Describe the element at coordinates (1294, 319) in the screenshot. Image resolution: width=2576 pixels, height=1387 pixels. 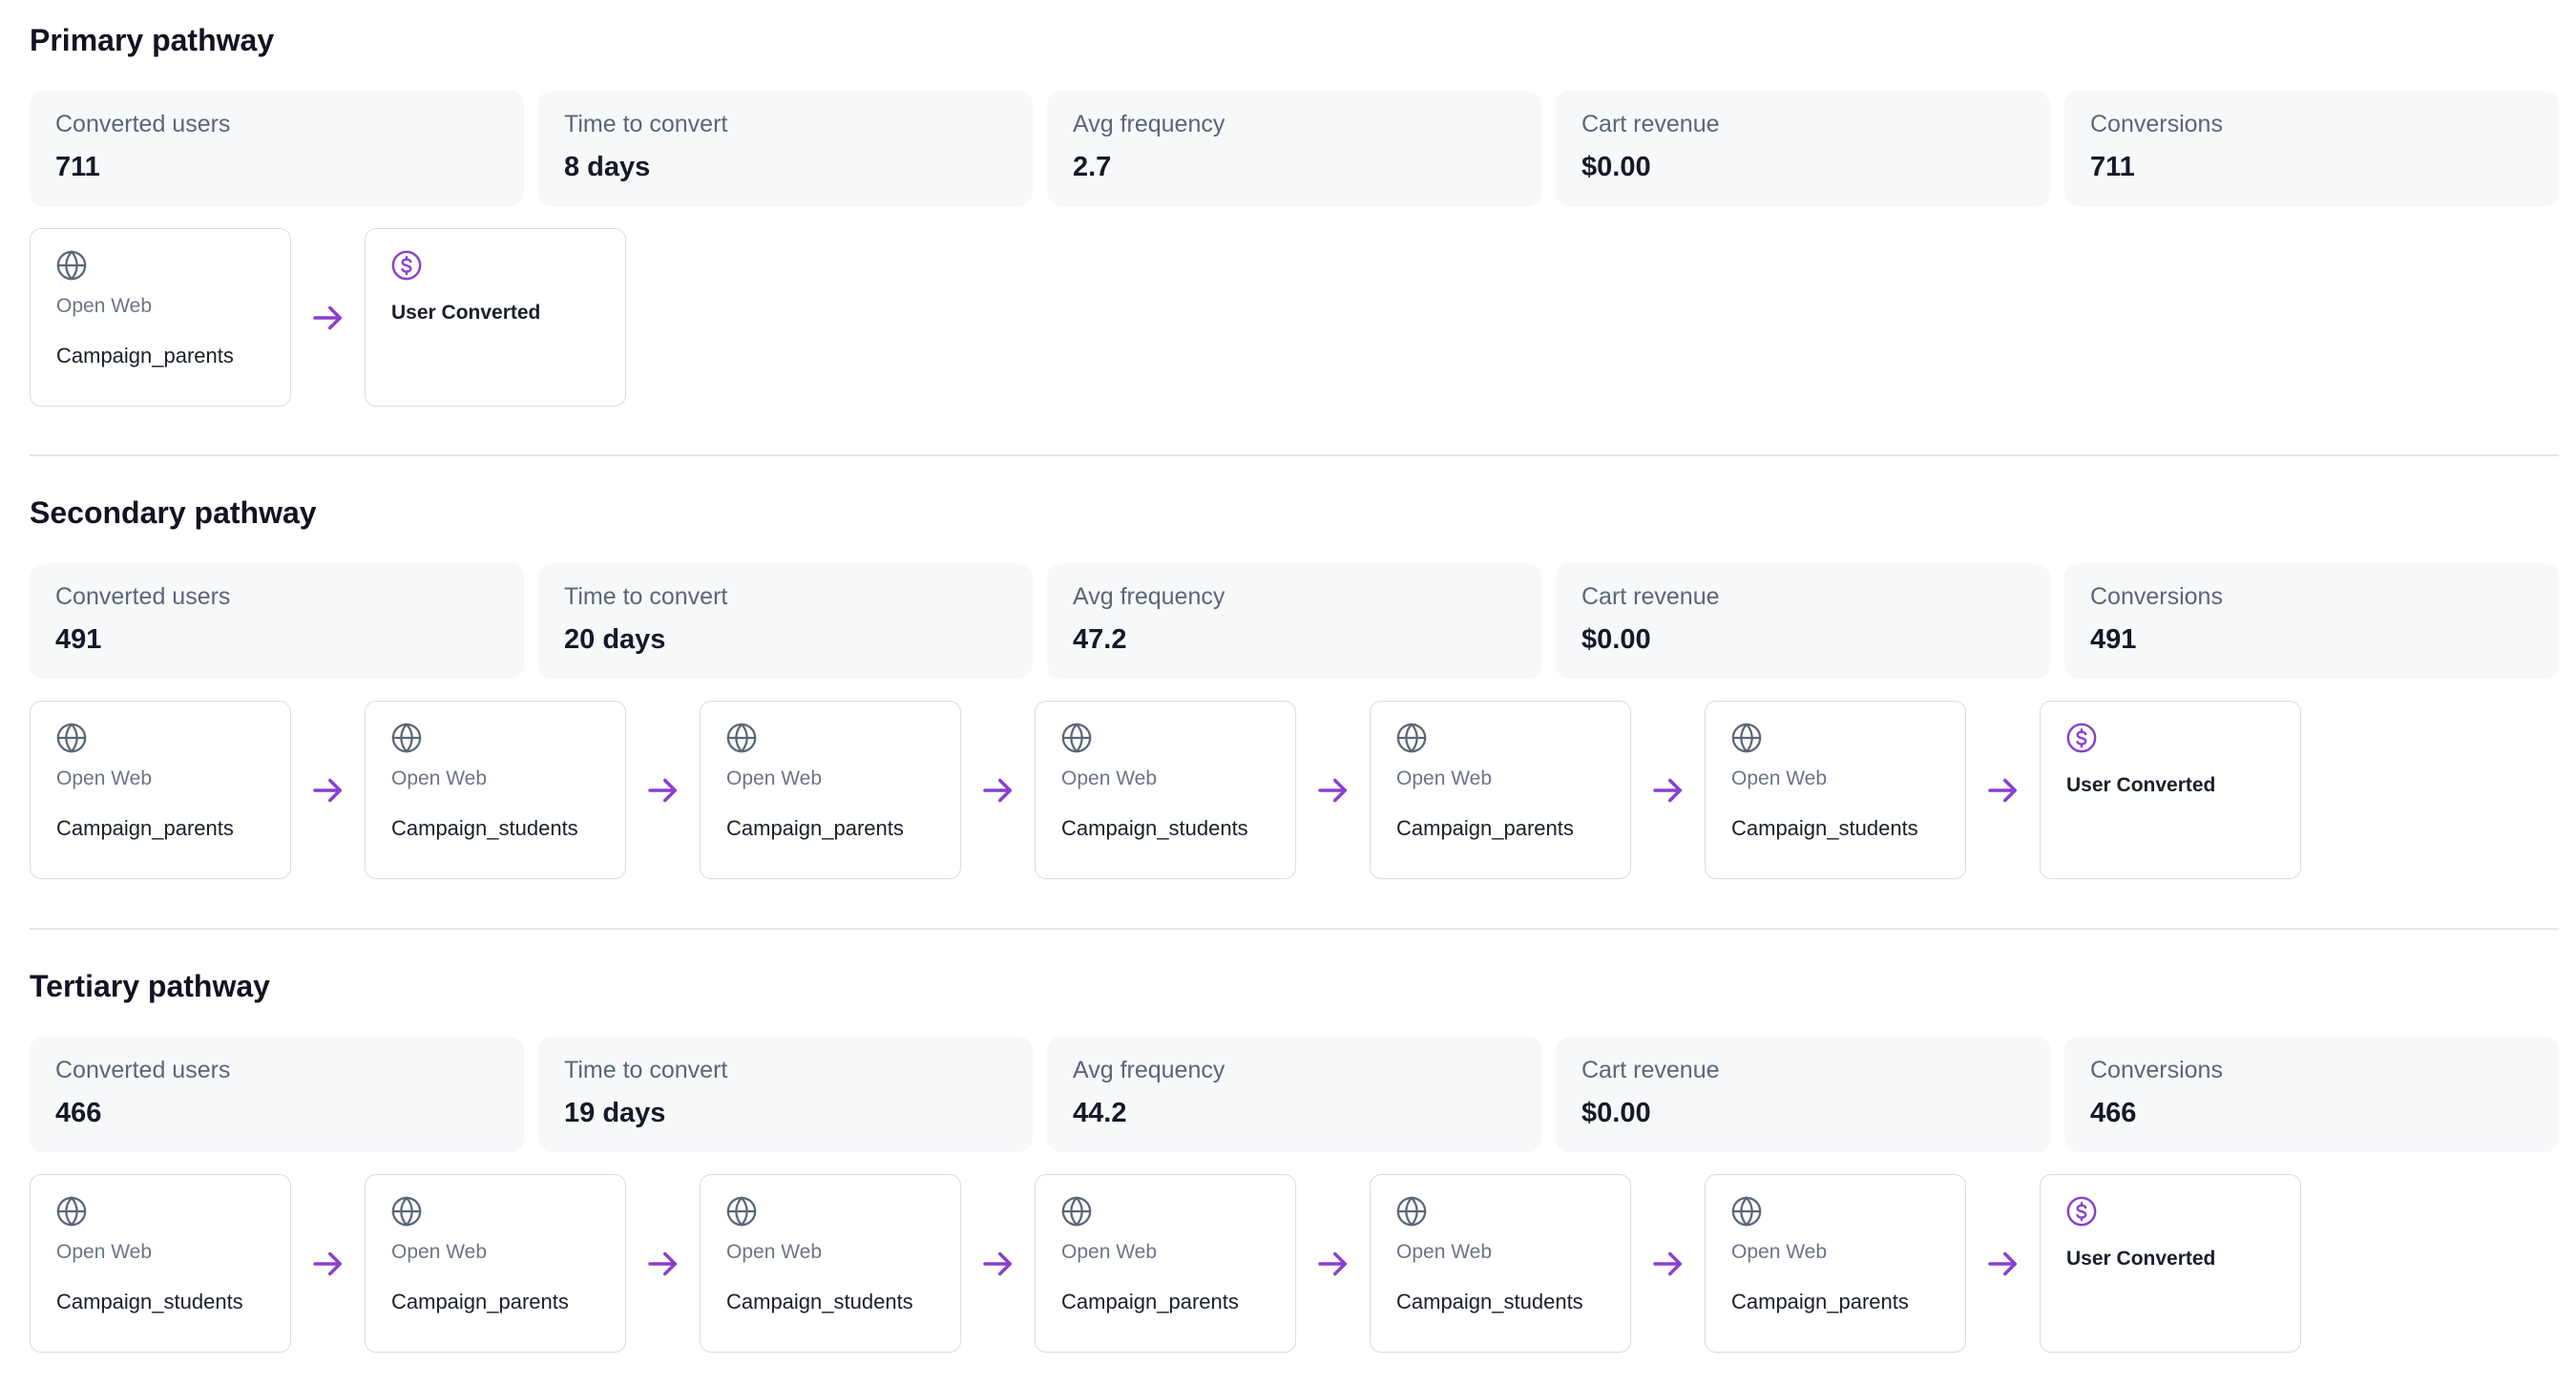
I see `pathway-flow: Open Web Campaign_parents User Converted` at that location.